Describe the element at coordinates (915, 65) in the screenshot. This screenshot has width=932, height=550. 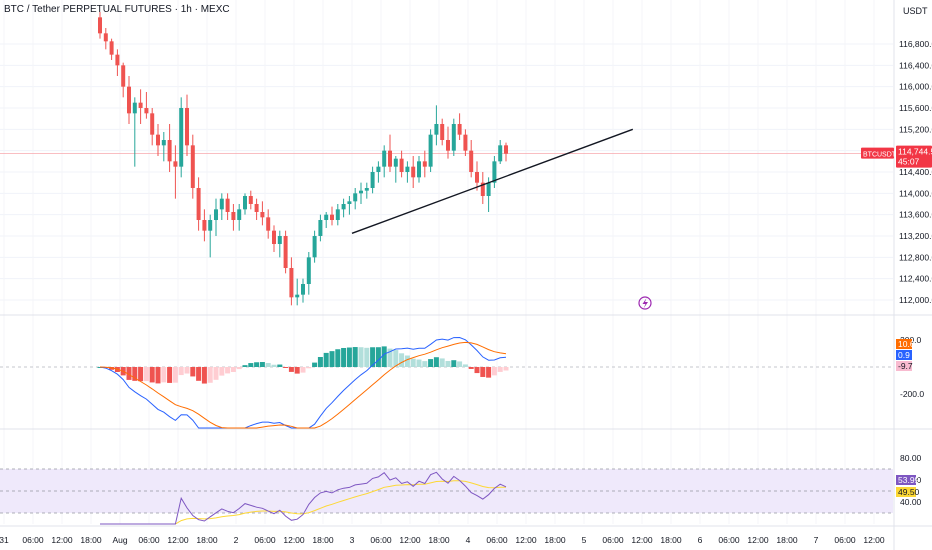
I see `price-tick-label: 116,400.0` at that location.